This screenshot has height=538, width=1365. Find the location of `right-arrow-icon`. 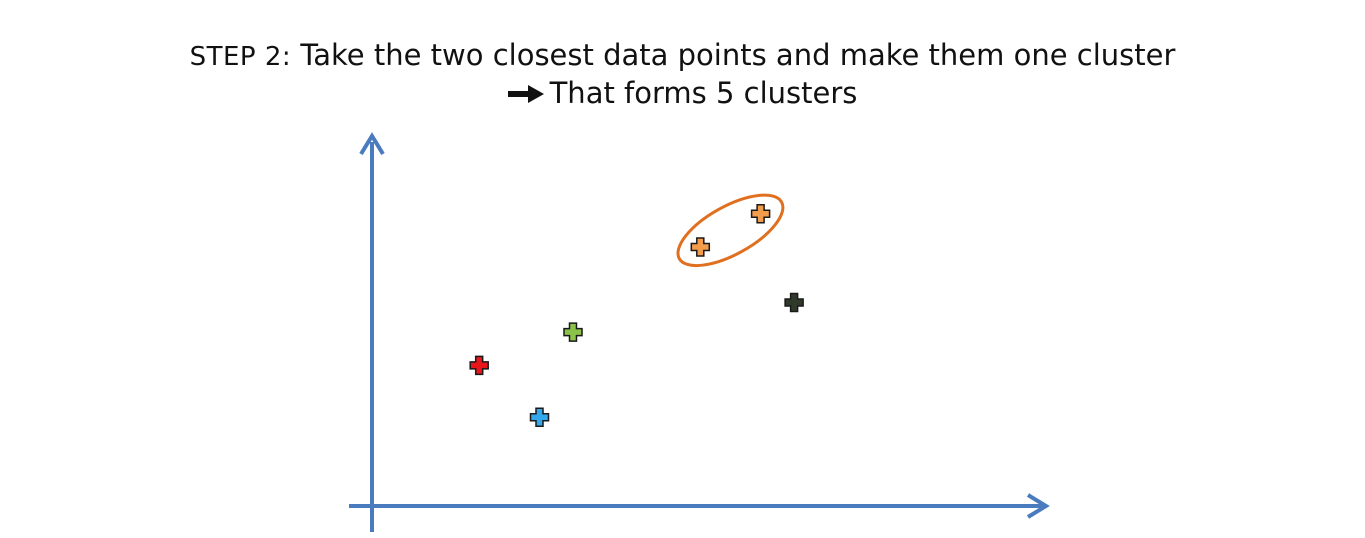

right-arrow-icon is located at coordinates (525, 93).